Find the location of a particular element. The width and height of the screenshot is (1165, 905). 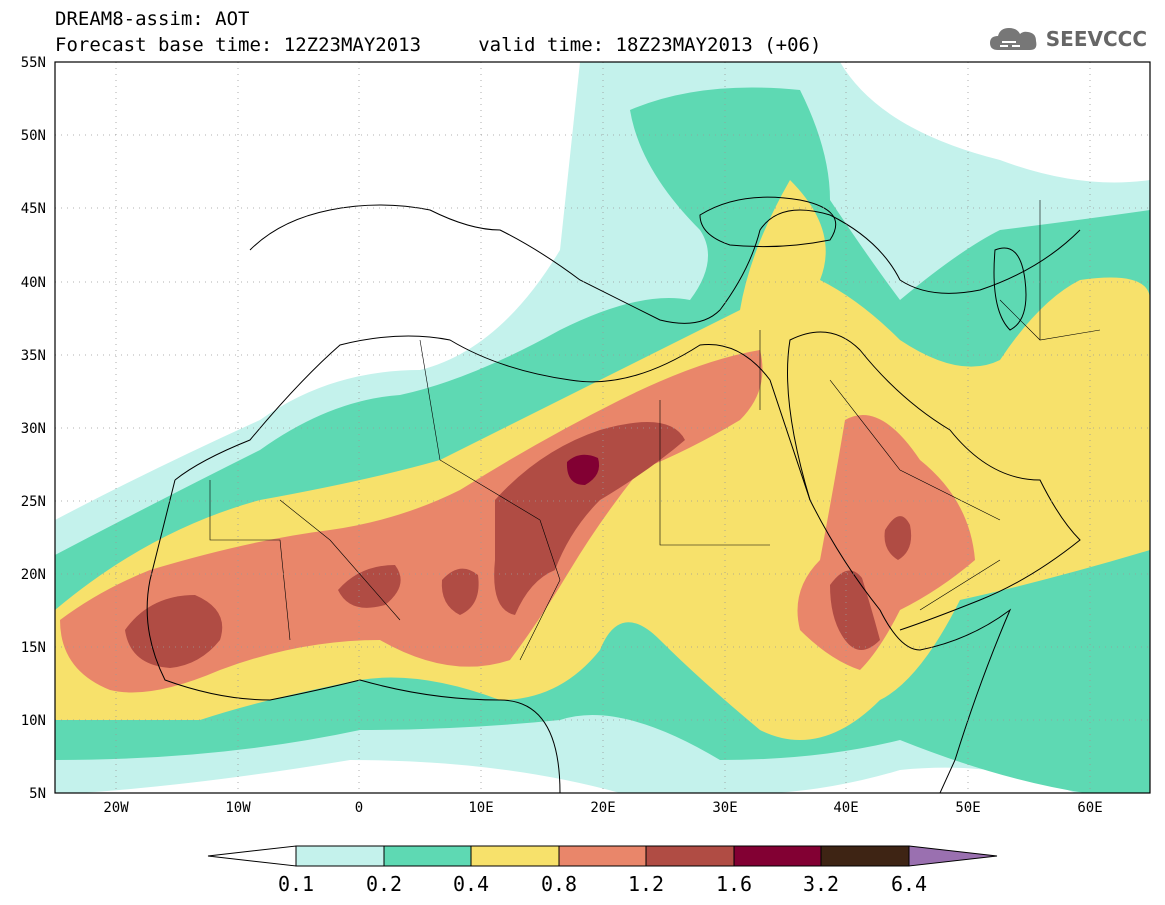

arabia-coastline is located at coordinates (934, 481).